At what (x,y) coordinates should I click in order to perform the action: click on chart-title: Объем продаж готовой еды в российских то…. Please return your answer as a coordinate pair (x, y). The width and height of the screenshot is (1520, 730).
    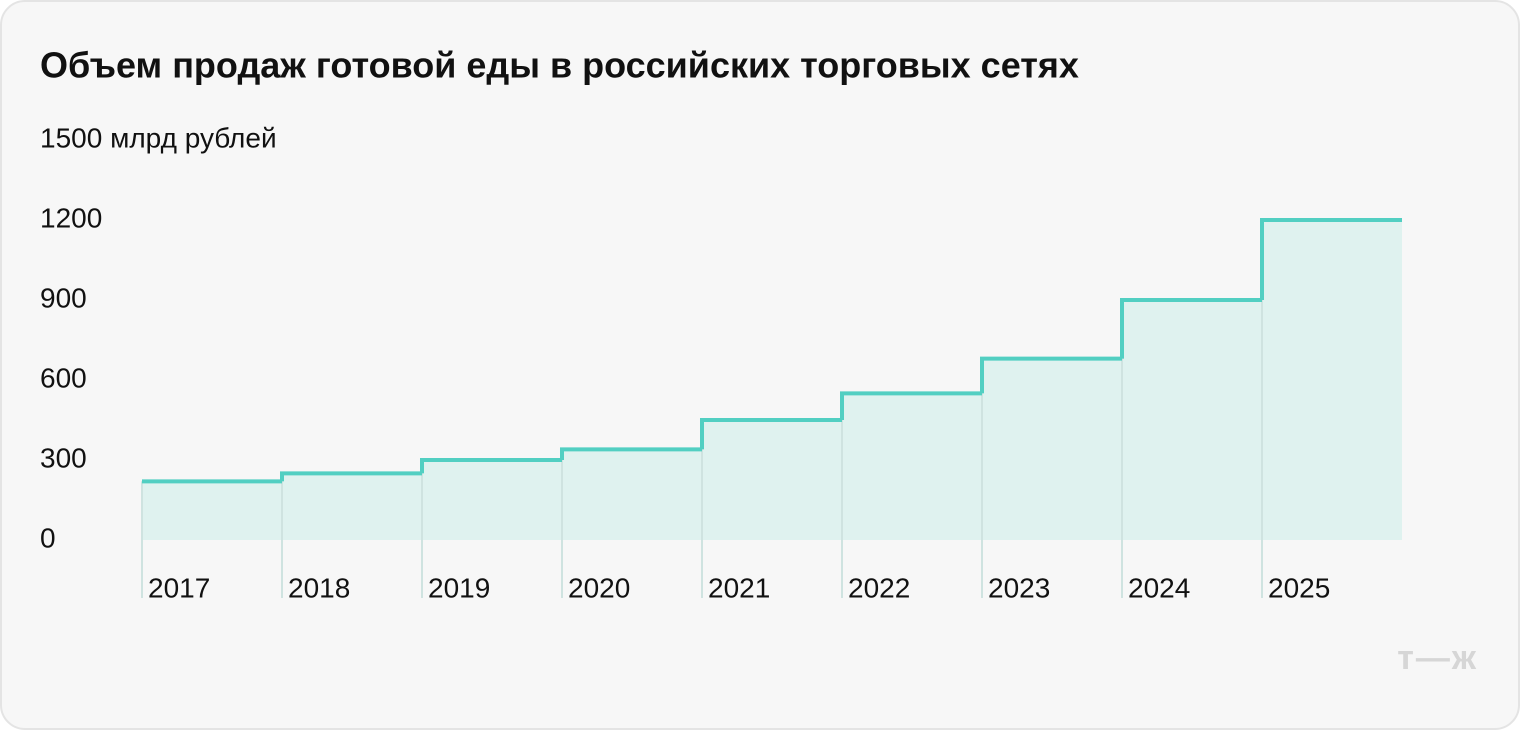
    Looking at the image, I should click on (559, 65).